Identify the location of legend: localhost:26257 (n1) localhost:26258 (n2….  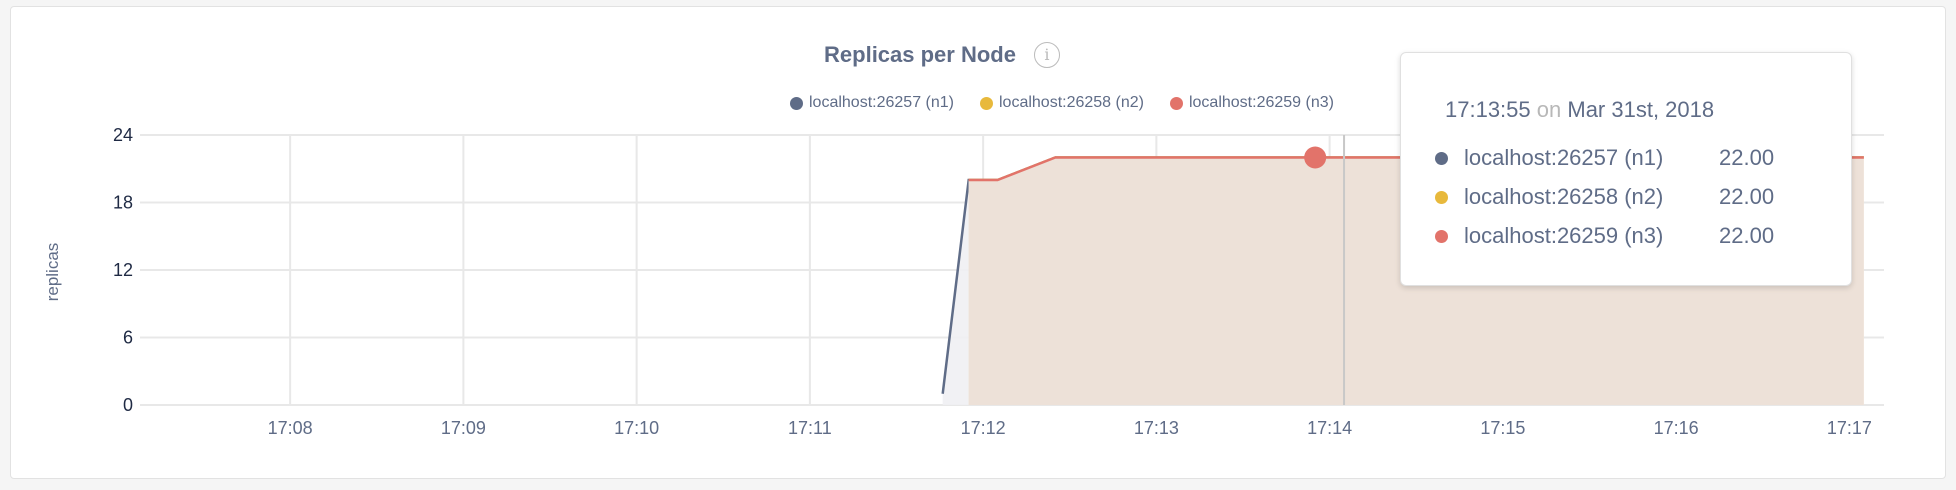
(1062, 103).